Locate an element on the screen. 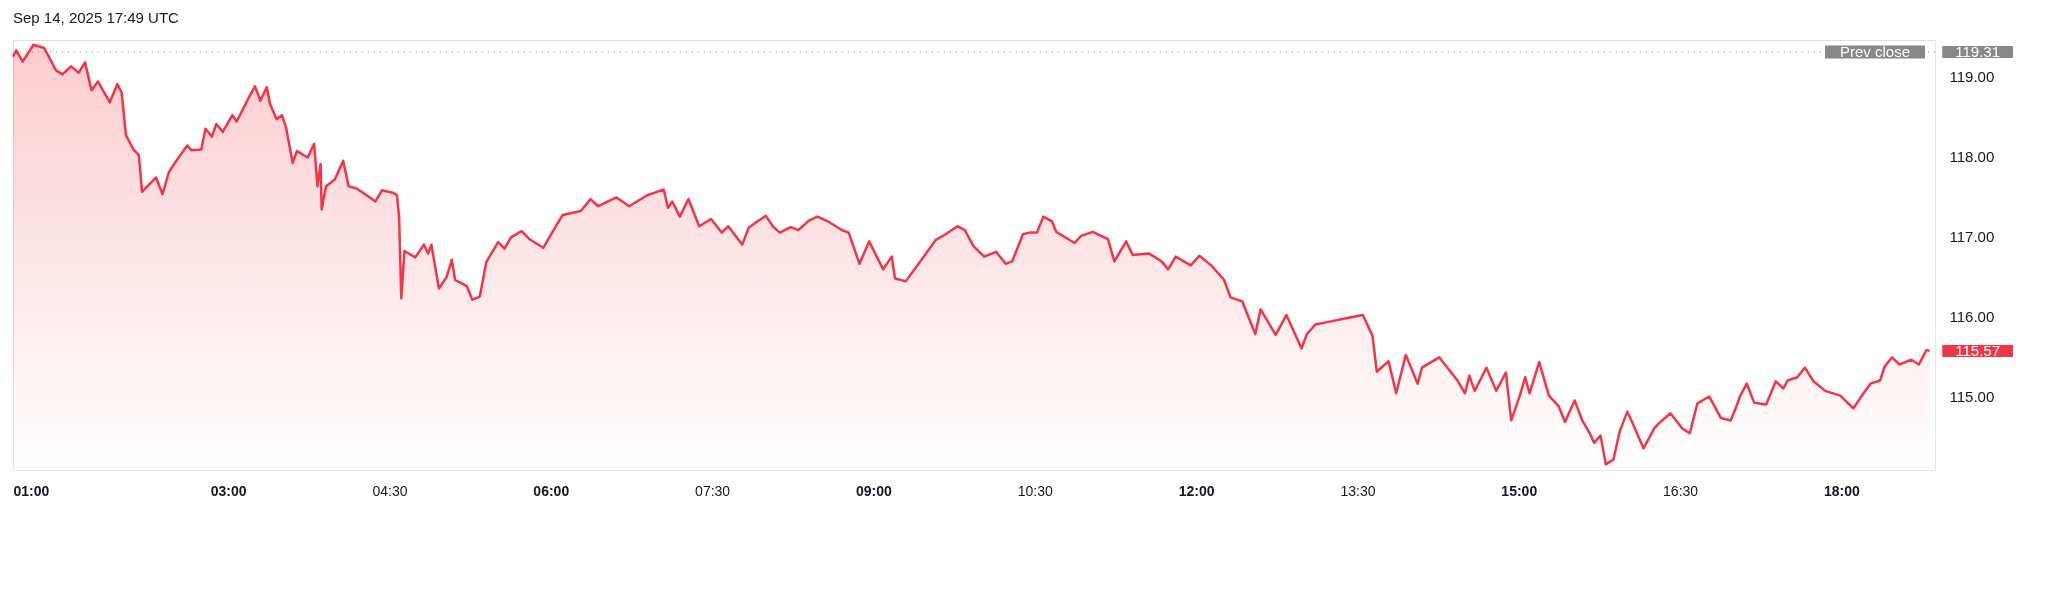 This screenshot has width=2048, height=604. x-tick-label: 16:30 is located at coordinates (1681, 490).